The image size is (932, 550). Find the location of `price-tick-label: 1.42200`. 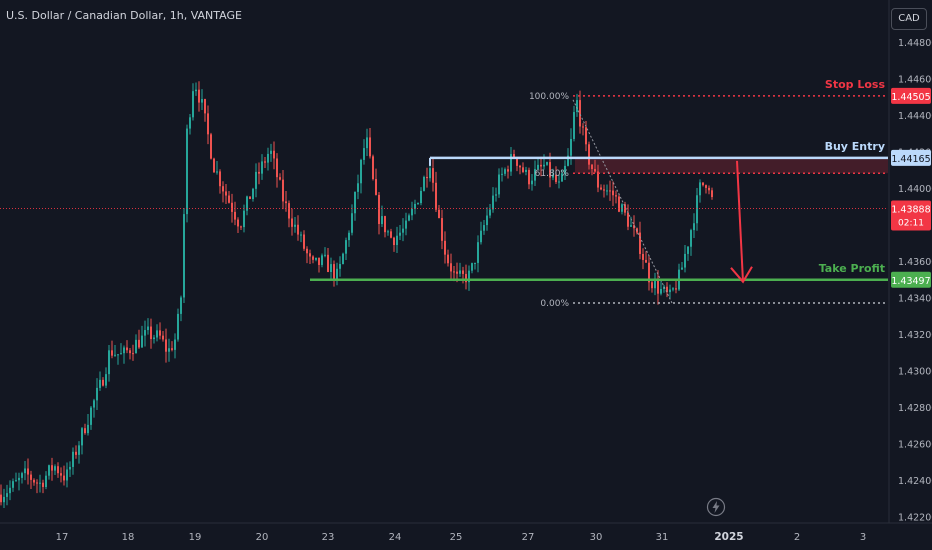

price-tick-label: 1.42200 is located at coordinates (915, 518).